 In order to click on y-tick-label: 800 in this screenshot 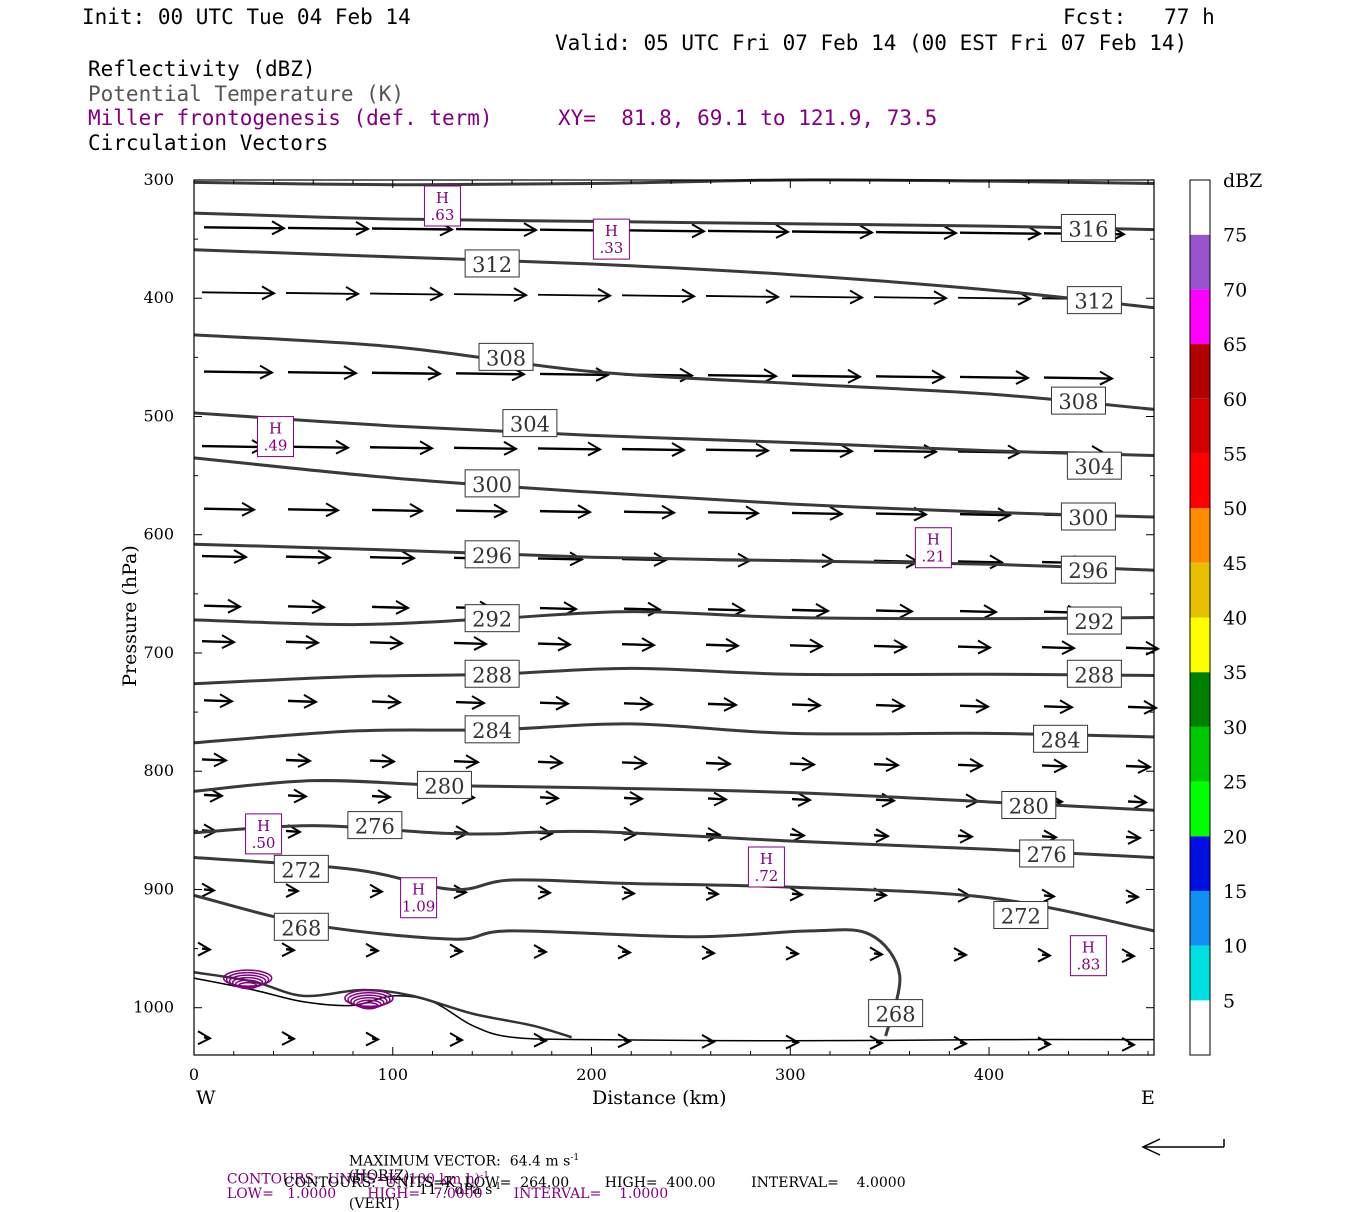, I will do `click(158, 770)`.